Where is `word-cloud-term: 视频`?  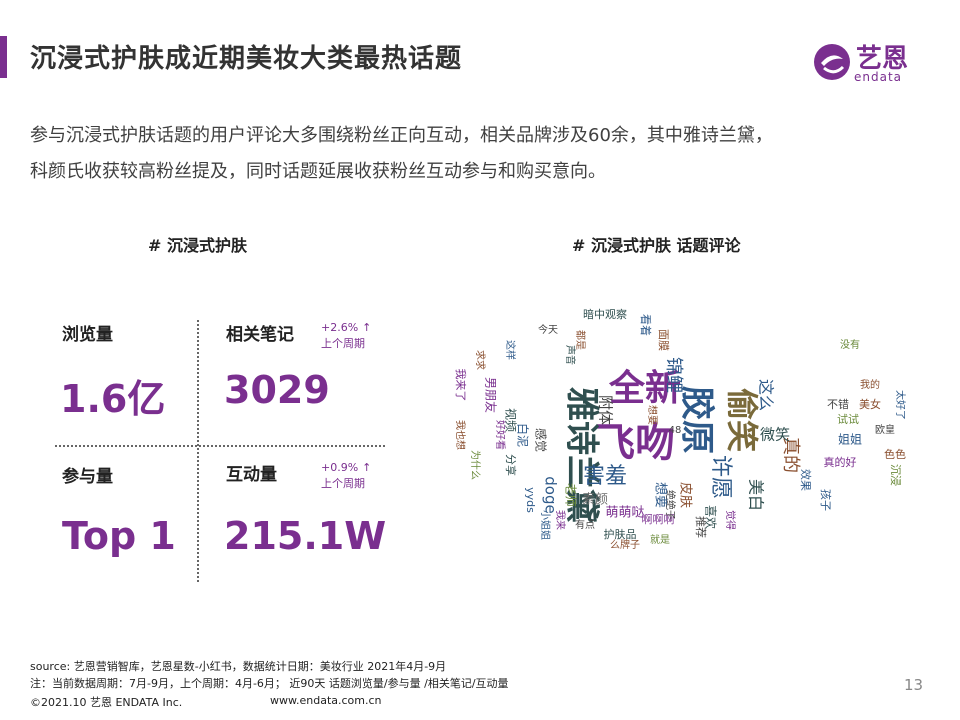 word-cloud-term: 视频 is located at coordinates (511, 420).